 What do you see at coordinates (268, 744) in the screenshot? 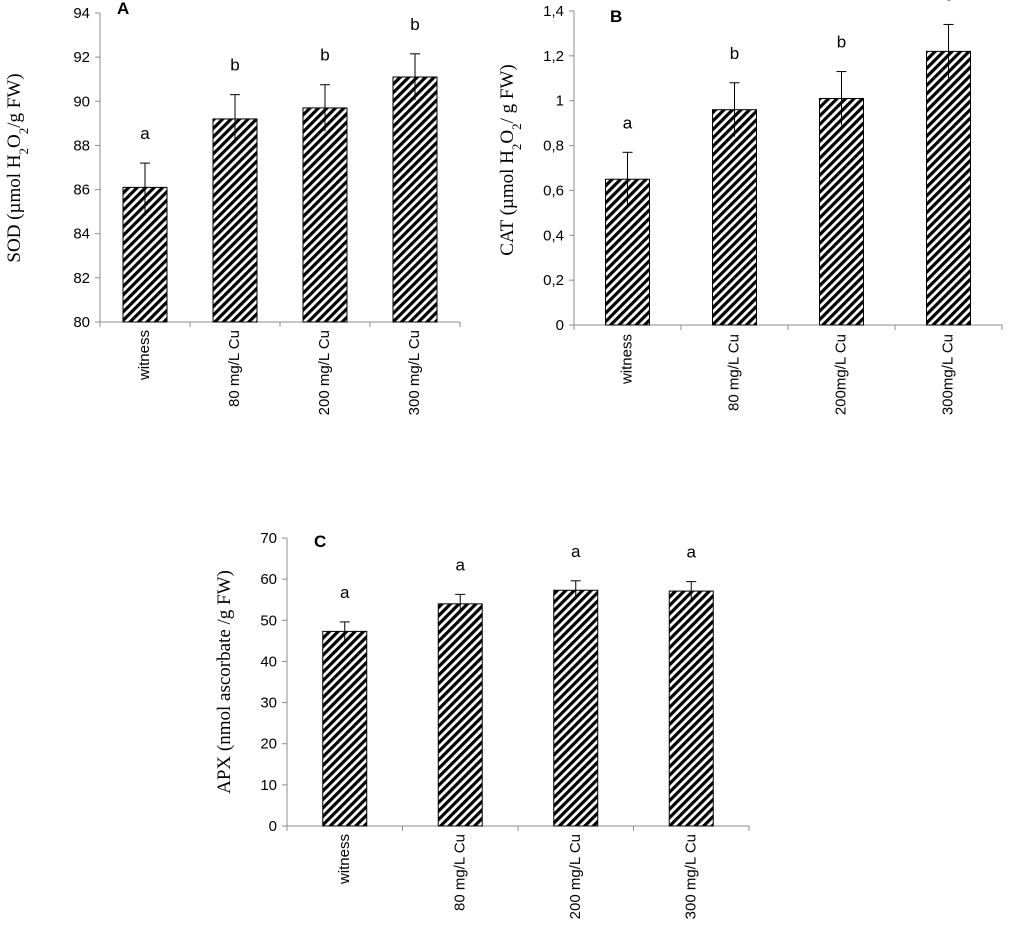
I see `y-tick-label: 20` at bounding box center [268, 744].